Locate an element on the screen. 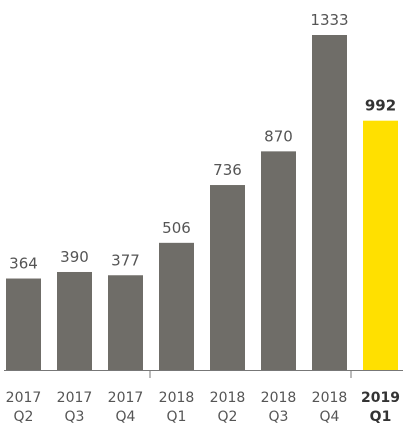 The image size is (403, 434). data-label: 736 is located at coordinates (227, 170).